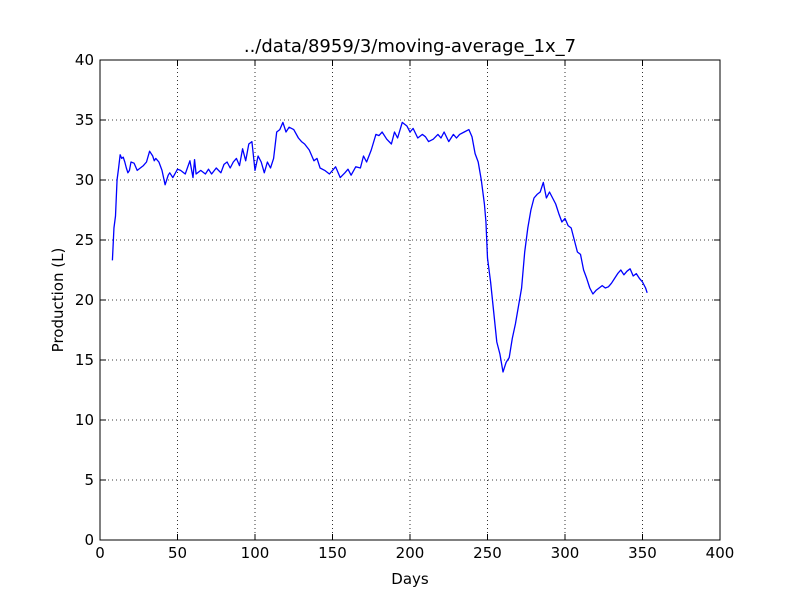 This screenshot has width=800, height=600. Describe the element at coordinates (332, 553) in the screenshot. I see `x-tick-label: 150` at that location.